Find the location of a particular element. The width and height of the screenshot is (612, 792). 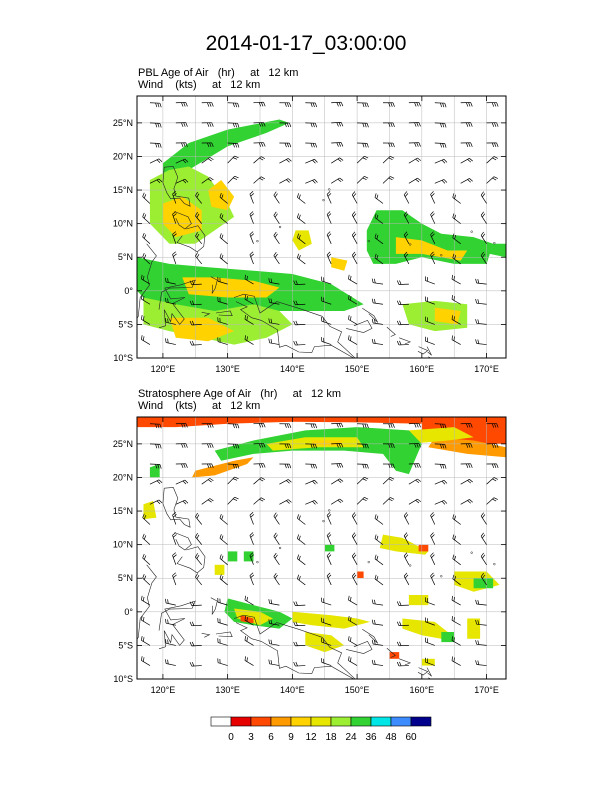

panel-2-subtitle: Wind (kts) at 12 km is located at coordinates (199, 406).